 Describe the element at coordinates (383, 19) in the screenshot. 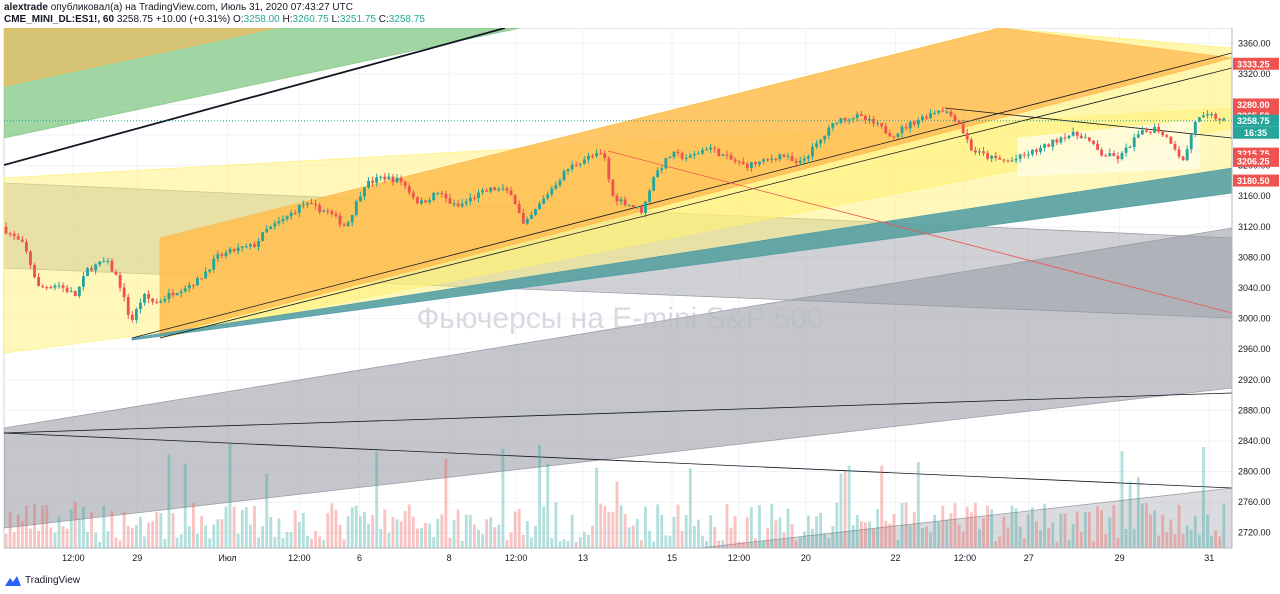

I see `close-label: C:` at that location.